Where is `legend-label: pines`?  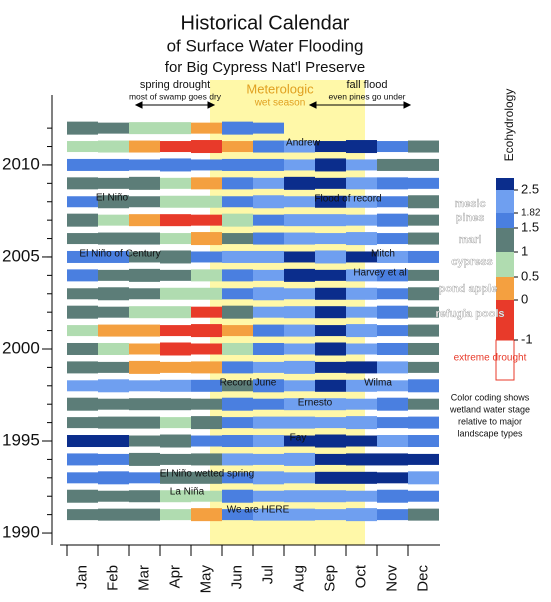
legend-label: pines is located at coordinates (470, 218).